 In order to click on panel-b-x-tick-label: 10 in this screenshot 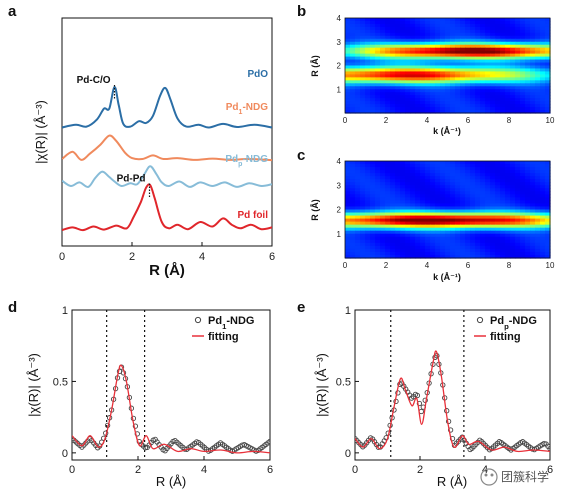, I will do `click(550, 120)`.